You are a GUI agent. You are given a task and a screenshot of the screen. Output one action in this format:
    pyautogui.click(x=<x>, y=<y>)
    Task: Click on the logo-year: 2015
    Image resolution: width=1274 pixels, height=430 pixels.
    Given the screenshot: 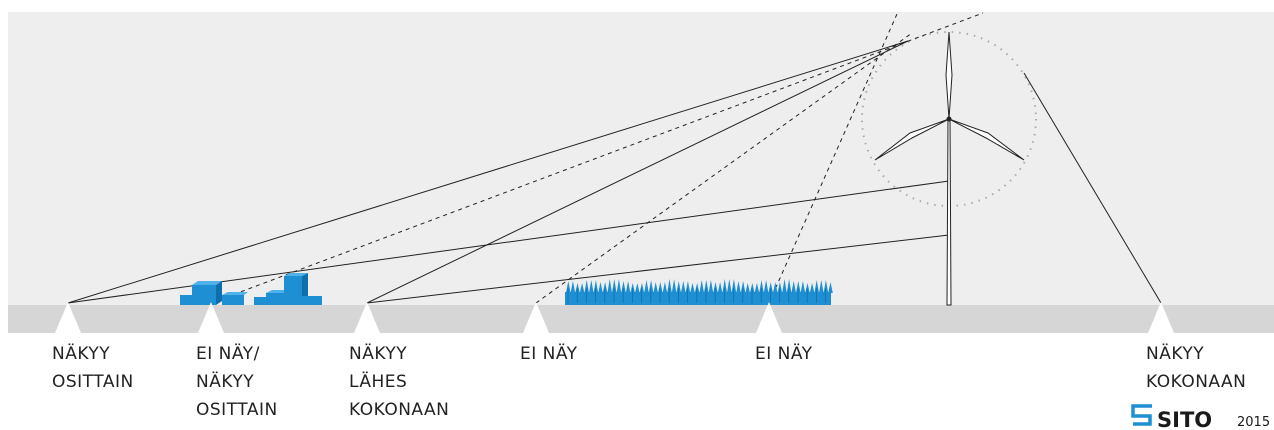 What is the action you would take?
    pyautogui.click(x=1253, y=422)
    